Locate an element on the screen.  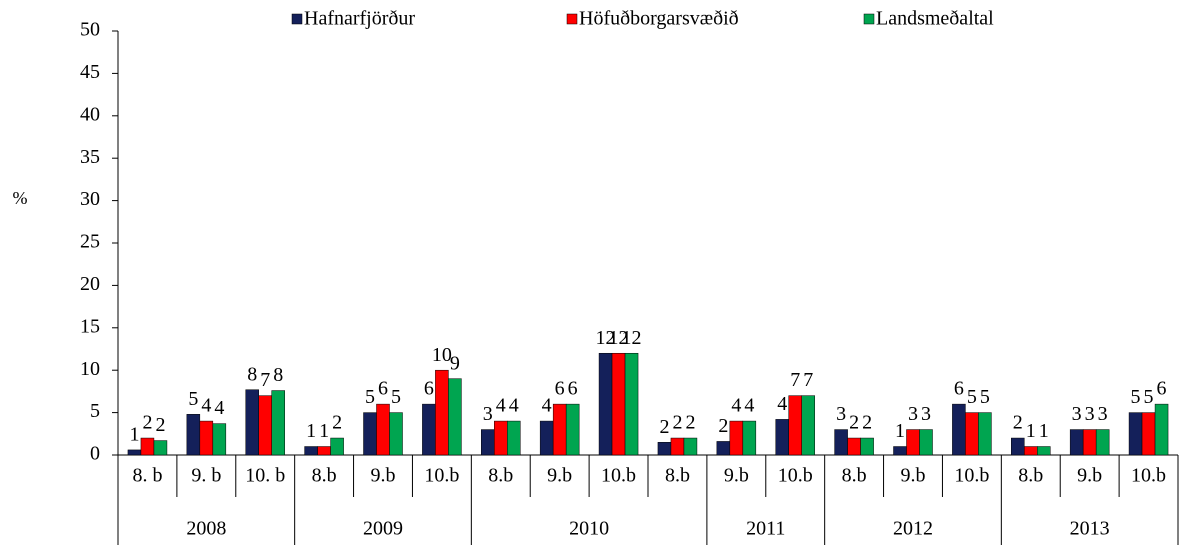
x-tick-label: 10. b is located at coordinates (265, 476).